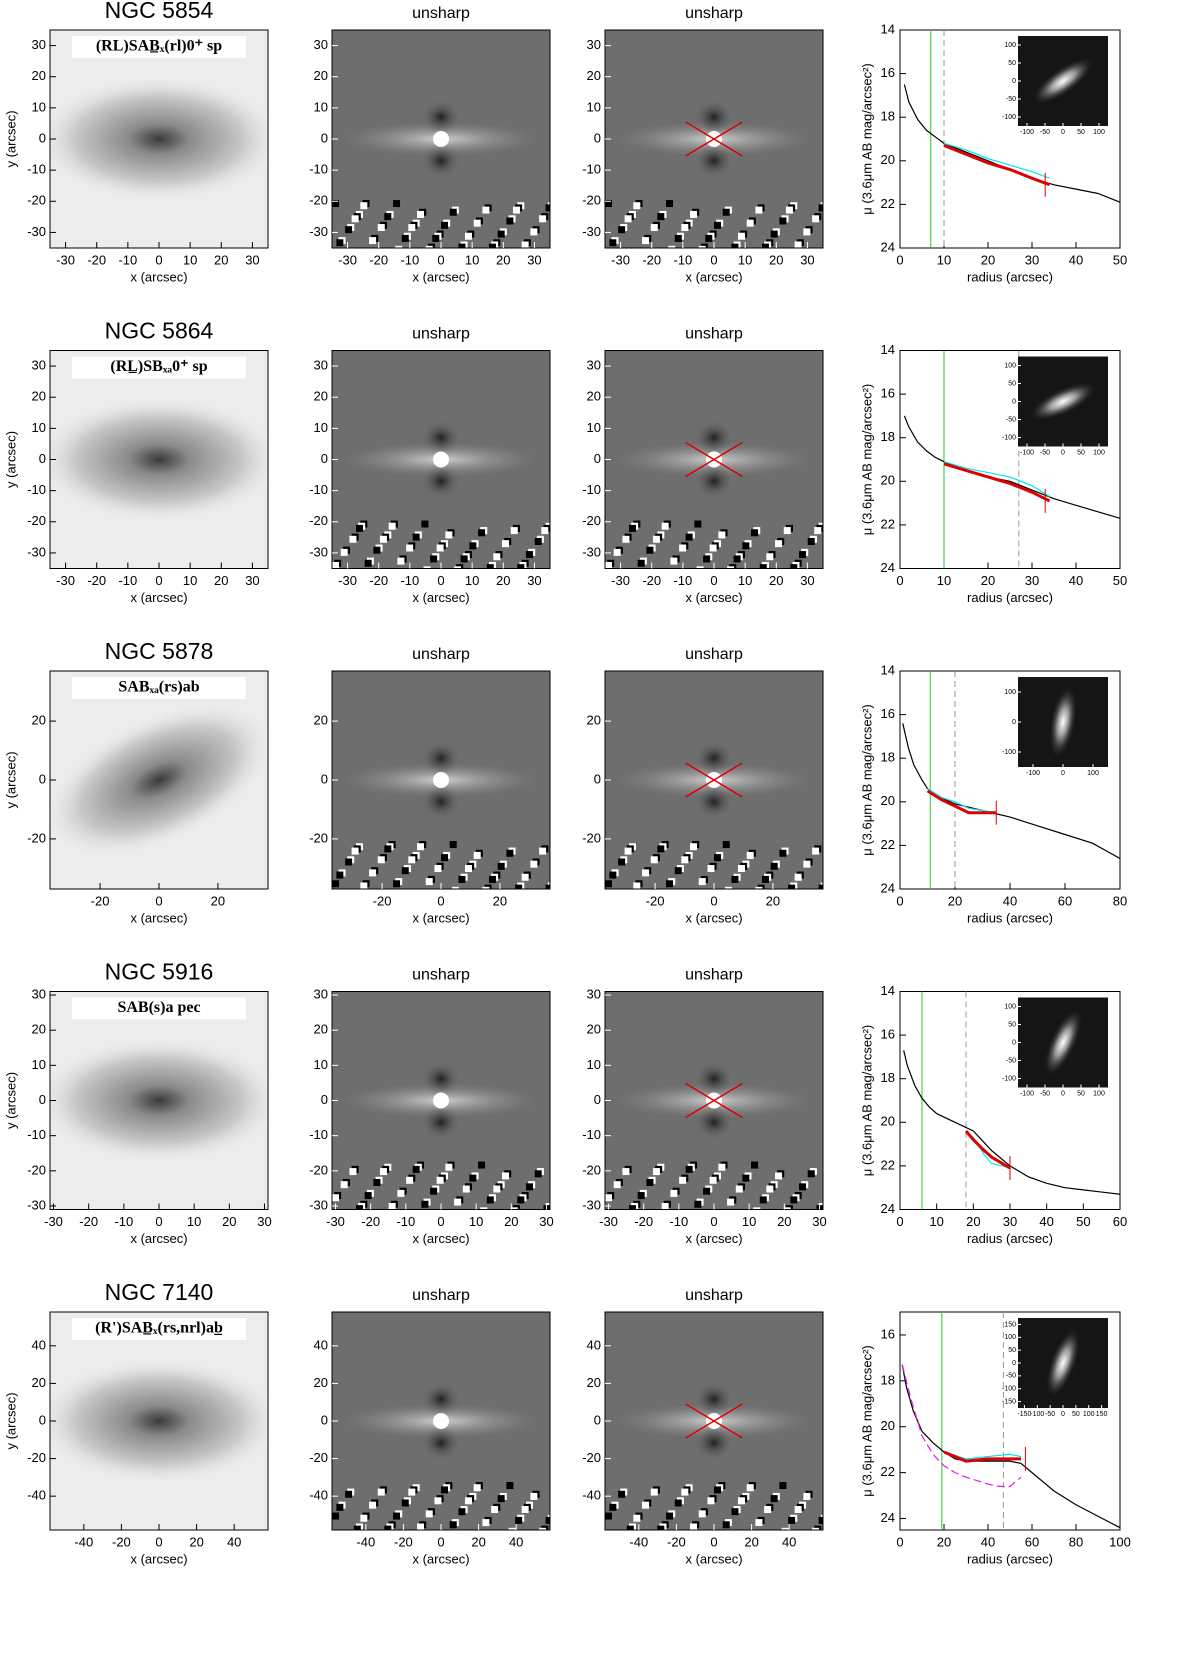 Image resolution: width=1200 pixels, height=1661 pixels. What do you see at coordinates (620, 580) in the screenshot?
I see `x-tick-label: -30` at bounding box center [620, 580].